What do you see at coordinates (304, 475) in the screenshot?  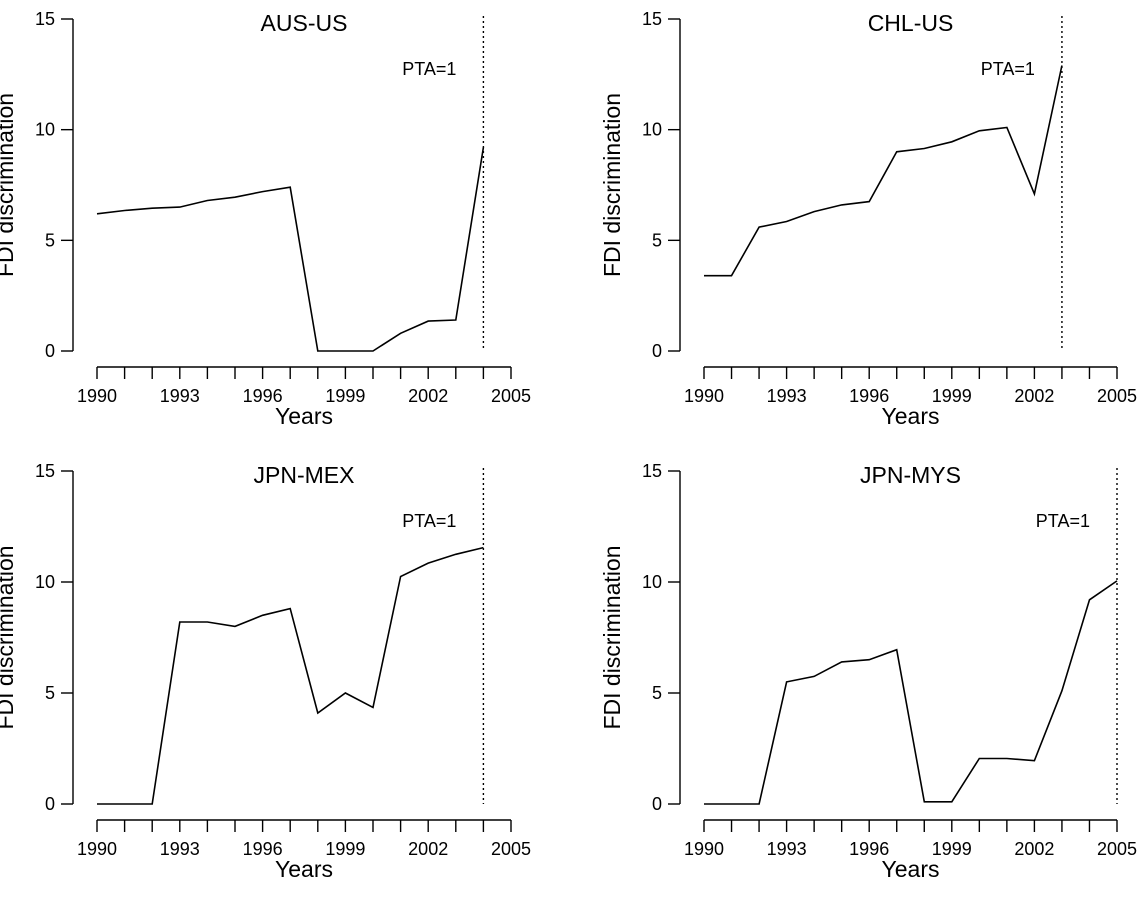 I see `panel-title: JPN-MEX` at bounding box center [304, 475].